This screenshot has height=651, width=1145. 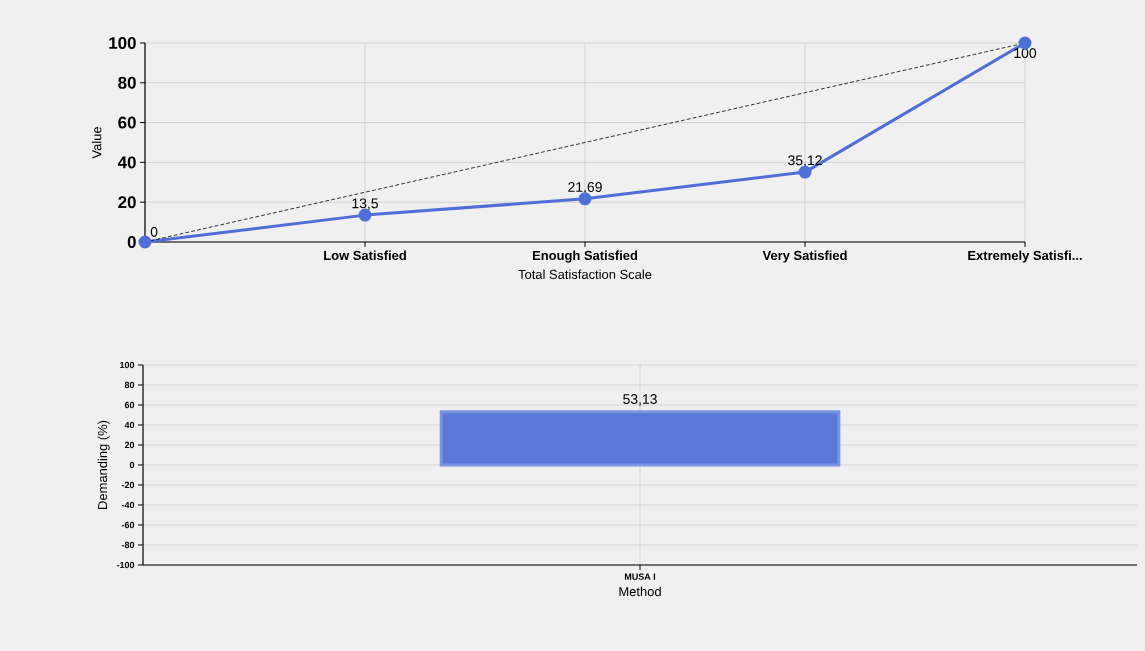 I want to click on y-tick-label: -80, so click(x=128, y=545).